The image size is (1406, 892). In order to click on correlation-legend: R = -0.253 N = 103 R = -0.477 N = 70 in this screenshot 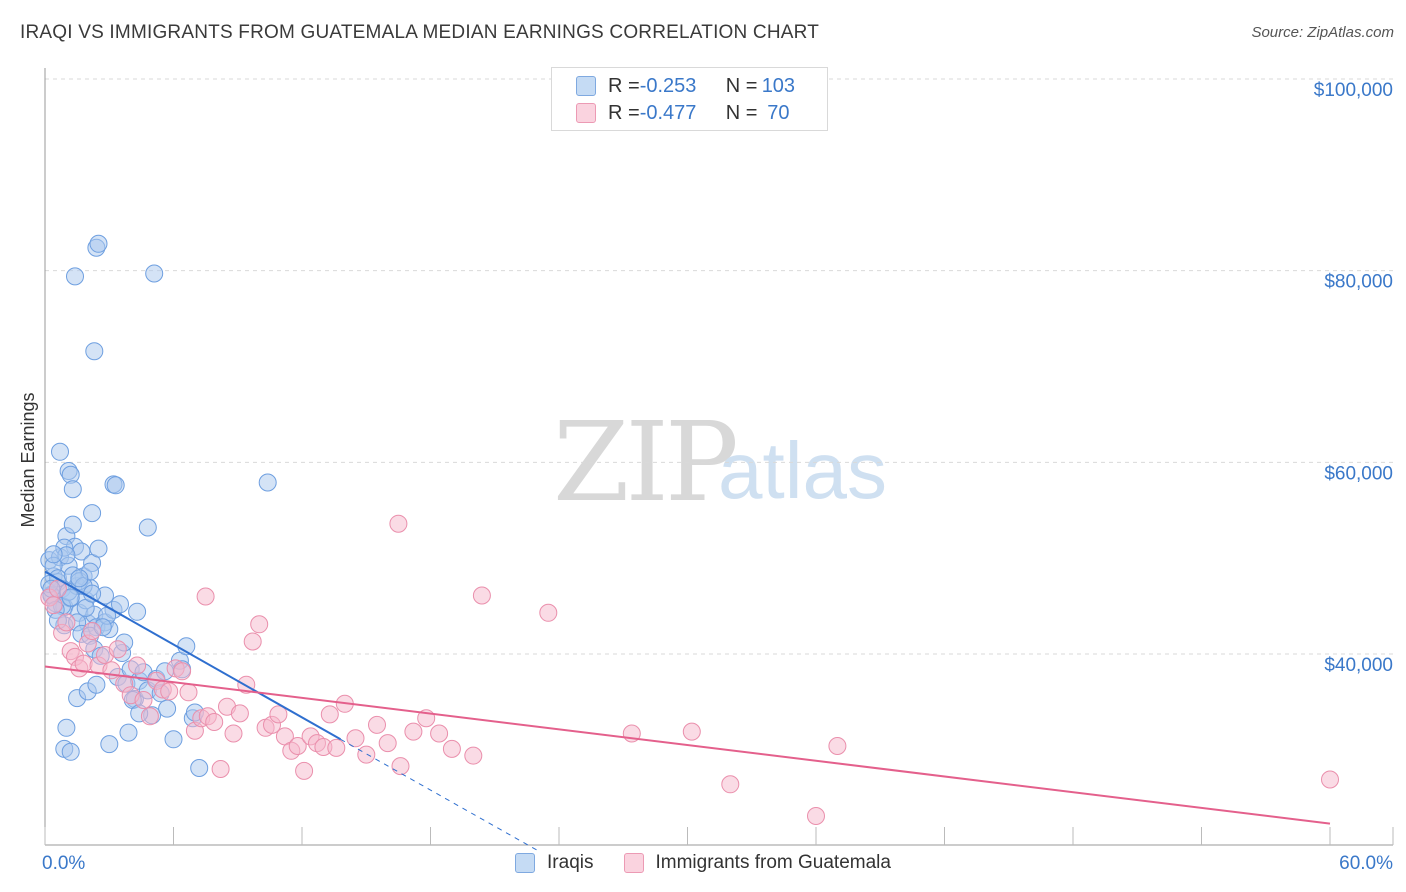, I will do `click(689, 99)`.